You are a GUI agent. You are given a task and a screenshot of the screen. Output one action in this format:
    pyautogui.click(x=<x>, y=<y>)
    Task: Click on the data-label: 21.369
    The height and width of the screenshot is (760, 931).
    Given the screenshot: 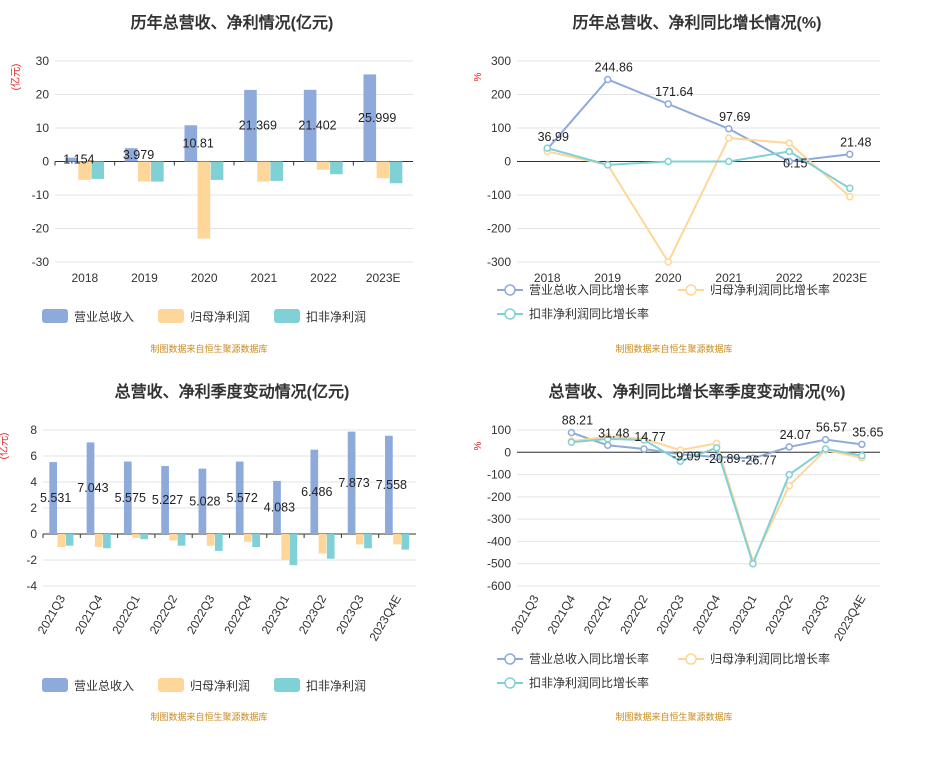 What is the action you would take?
    pyautogui.click(x=258, y=126)
    